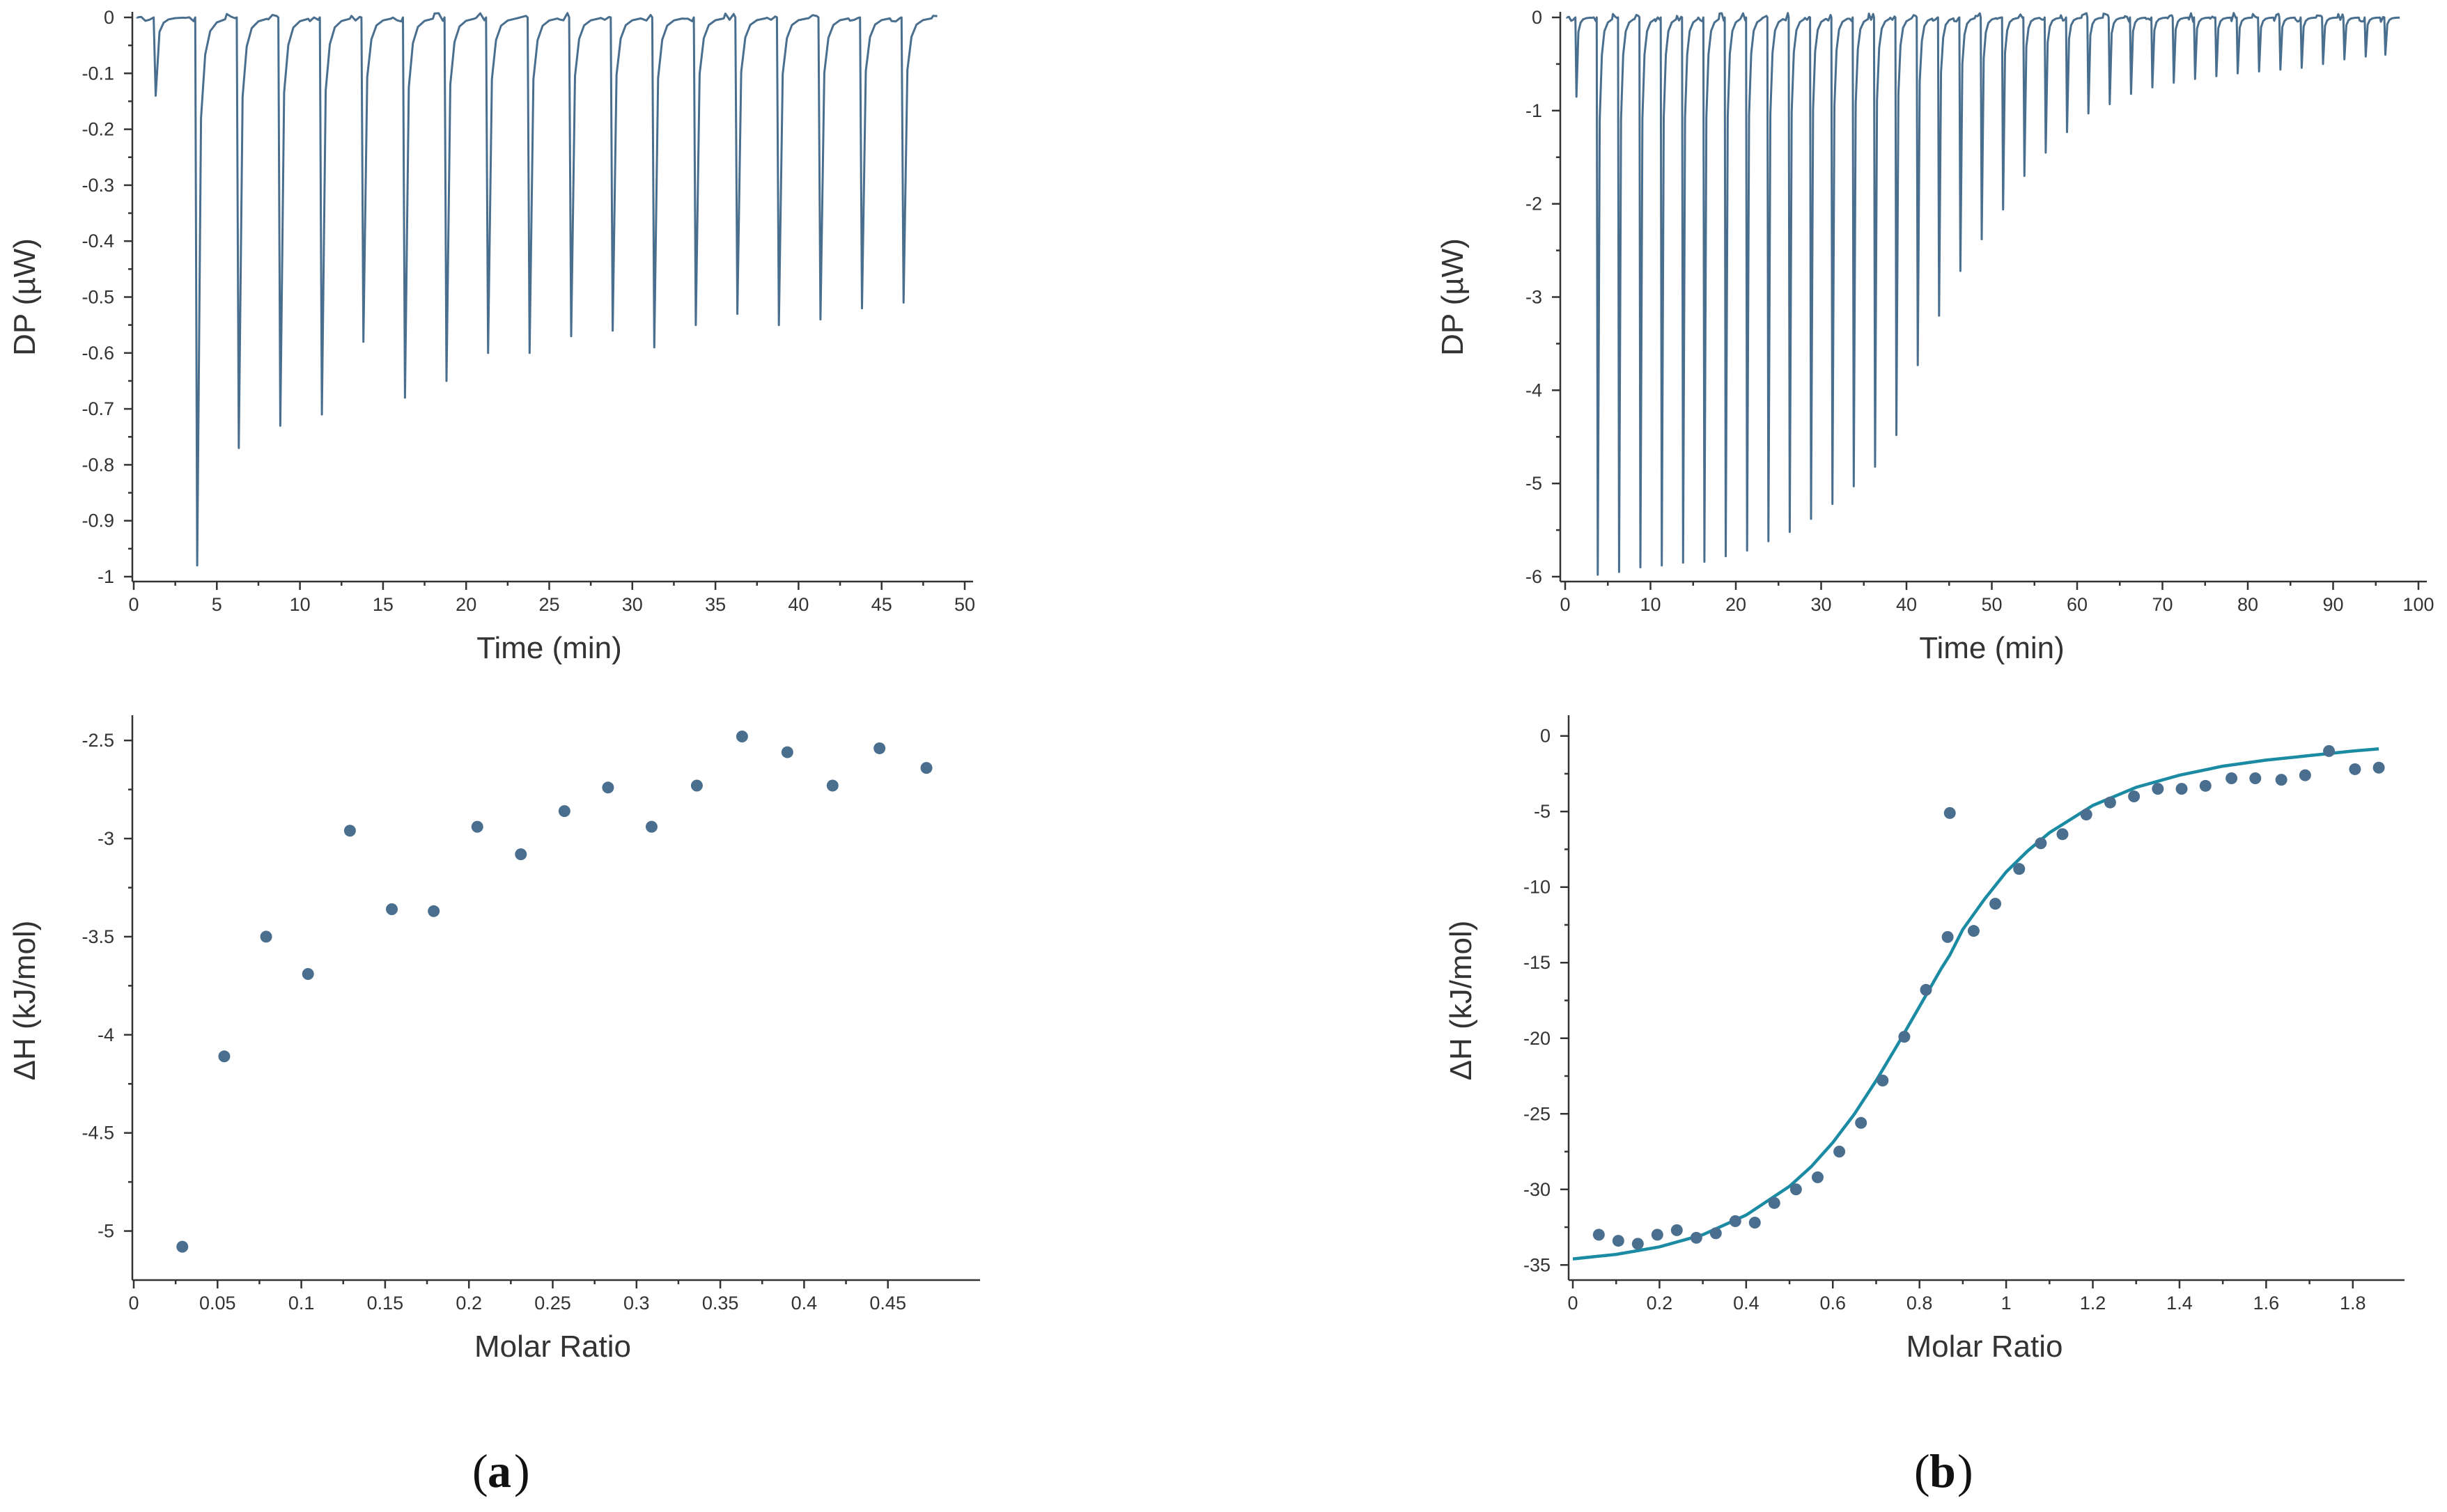 The height and width of the screenshot is (1512, 2447). I want to click on x-tick-label: 70, so click(2162, 604).